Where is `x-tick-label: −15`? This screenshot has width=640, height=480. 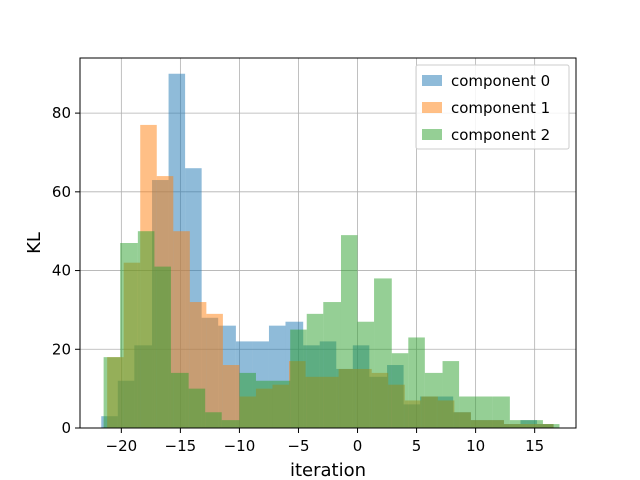 x-tick-label: −15 is located at coordinates (181, 446).